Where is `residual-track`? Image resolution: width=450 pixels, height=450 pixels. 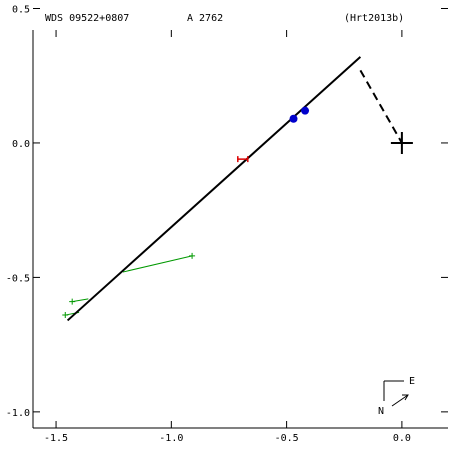
residual-track is located at coordinates (157, 264).